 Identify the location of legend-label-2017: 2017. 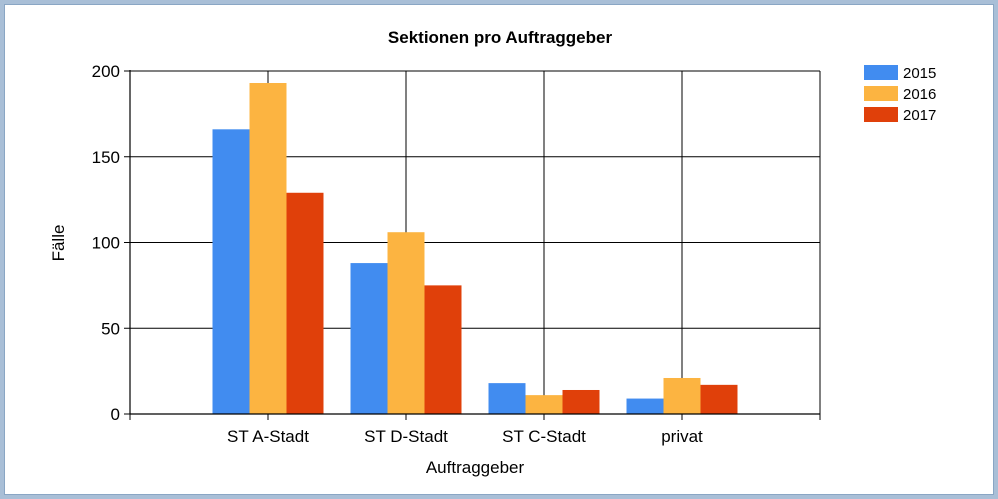
(919, 115).